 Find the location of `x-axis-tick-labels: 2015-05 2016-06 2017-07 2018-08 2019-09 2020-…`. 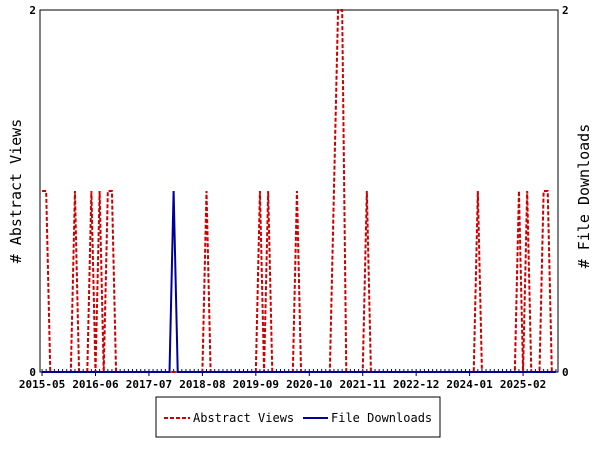

x-axis-tick-labels: 2015-05 2016-06 2017-07 2018-08 2019-09 2020-… is located at coordinates (282, 381).